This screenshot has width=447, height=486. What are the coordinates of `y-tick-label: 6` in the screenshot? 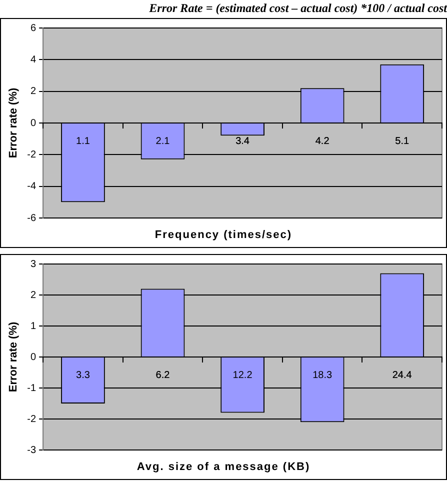 It's located at (33, 28).